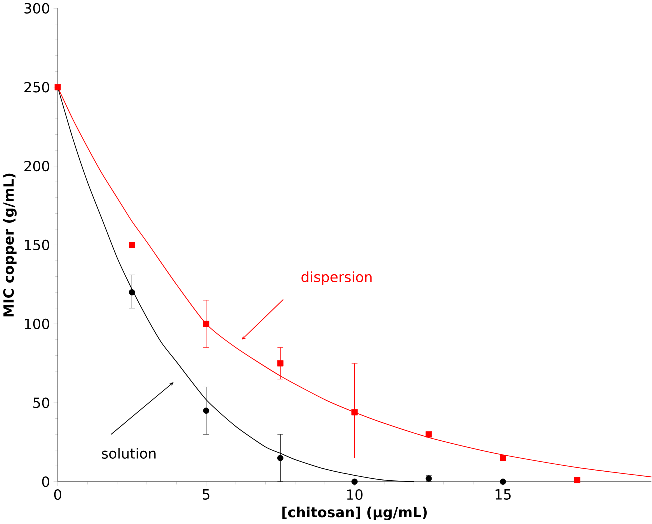 This screenshot has width=652, height=524. I want to click on x-tick-label: 15, so click(503, 495).